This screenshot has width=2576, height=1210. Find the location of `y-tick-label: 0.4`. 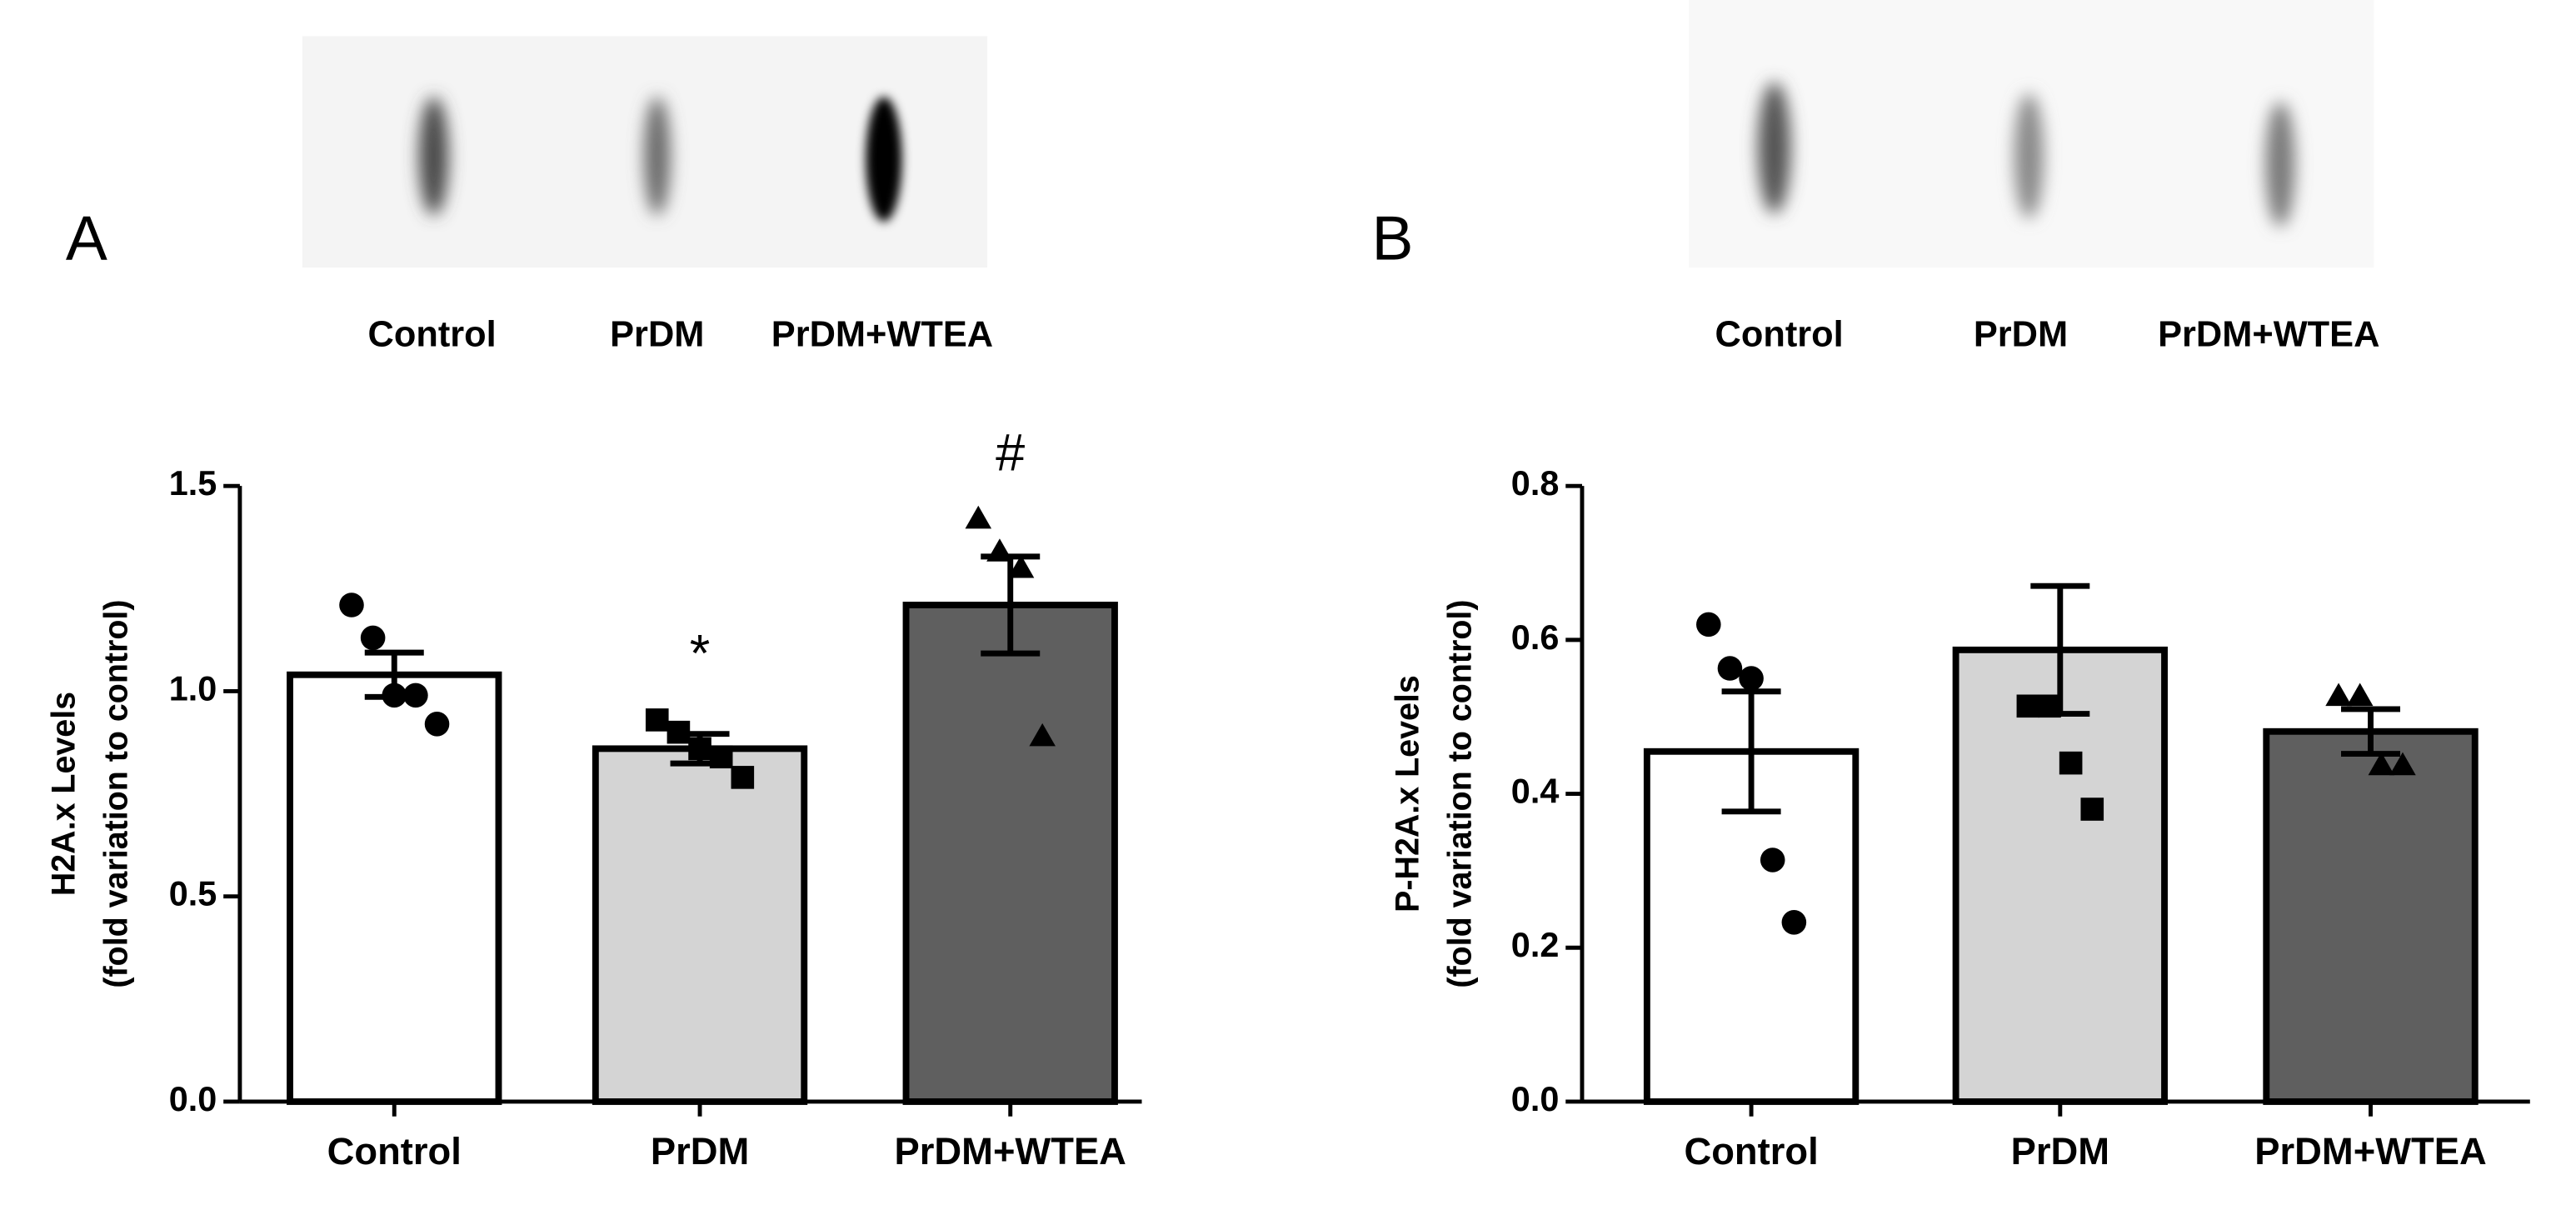

y-tick-label: 0.4 is located at coordinates (1535, 791).